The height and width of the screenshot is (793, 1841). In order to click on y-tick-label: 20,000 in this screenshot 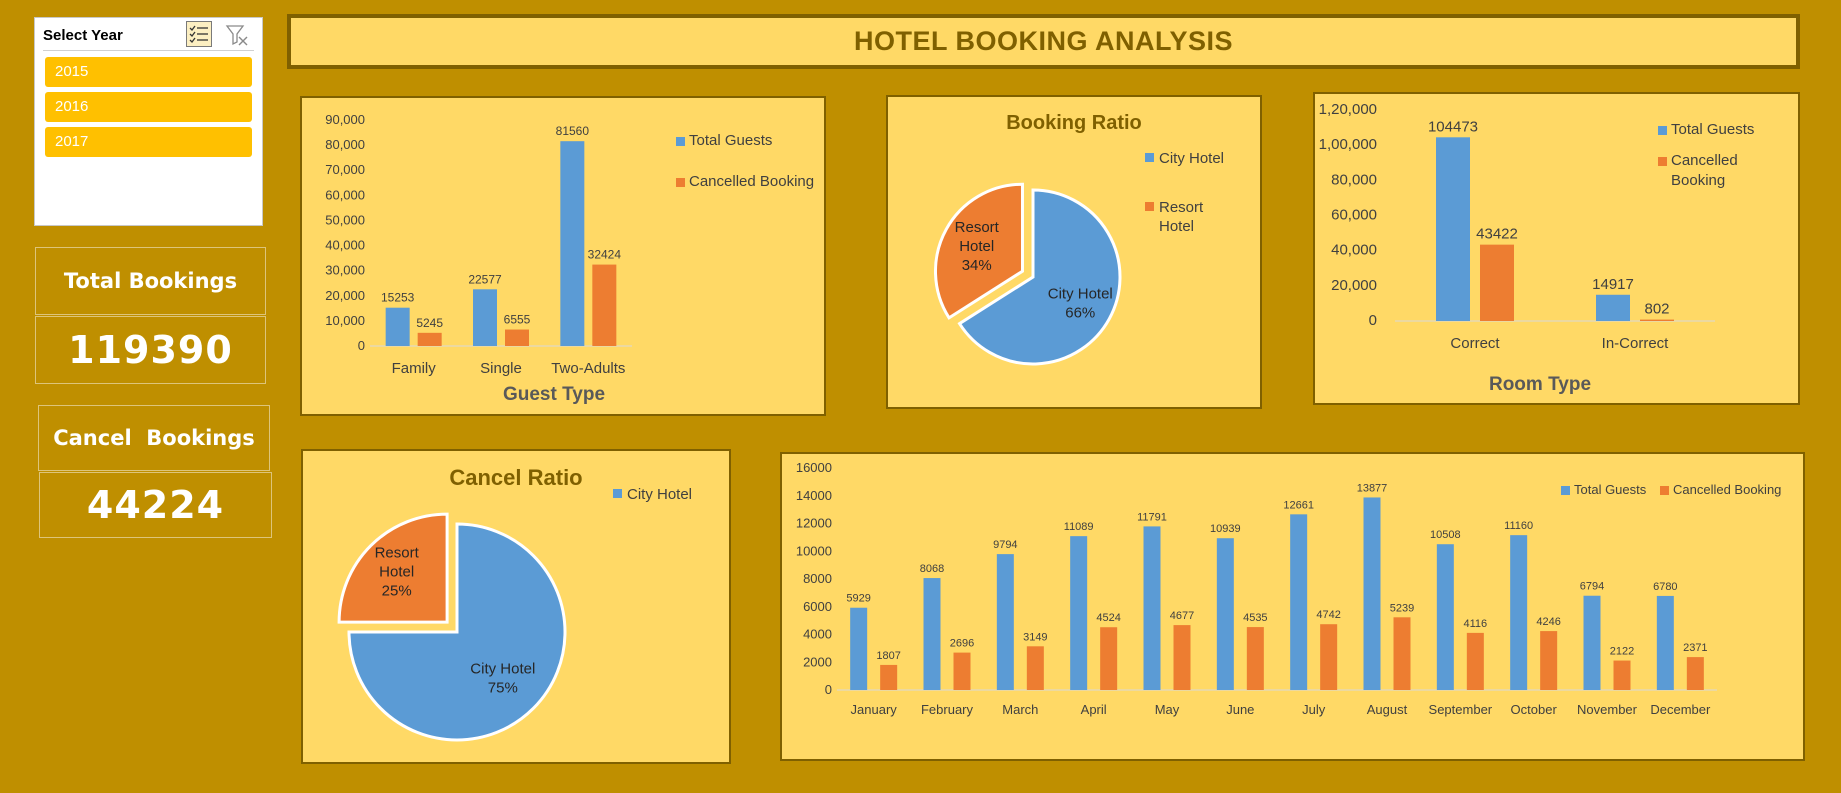, I will do `click(1354, 285)`.